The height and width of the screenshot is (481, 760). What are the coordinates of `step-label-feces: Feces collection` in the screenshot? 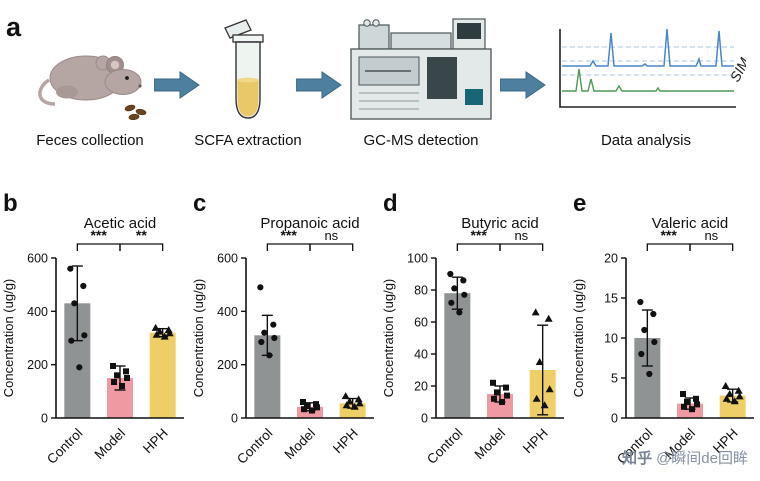 It's located at (90, 140).